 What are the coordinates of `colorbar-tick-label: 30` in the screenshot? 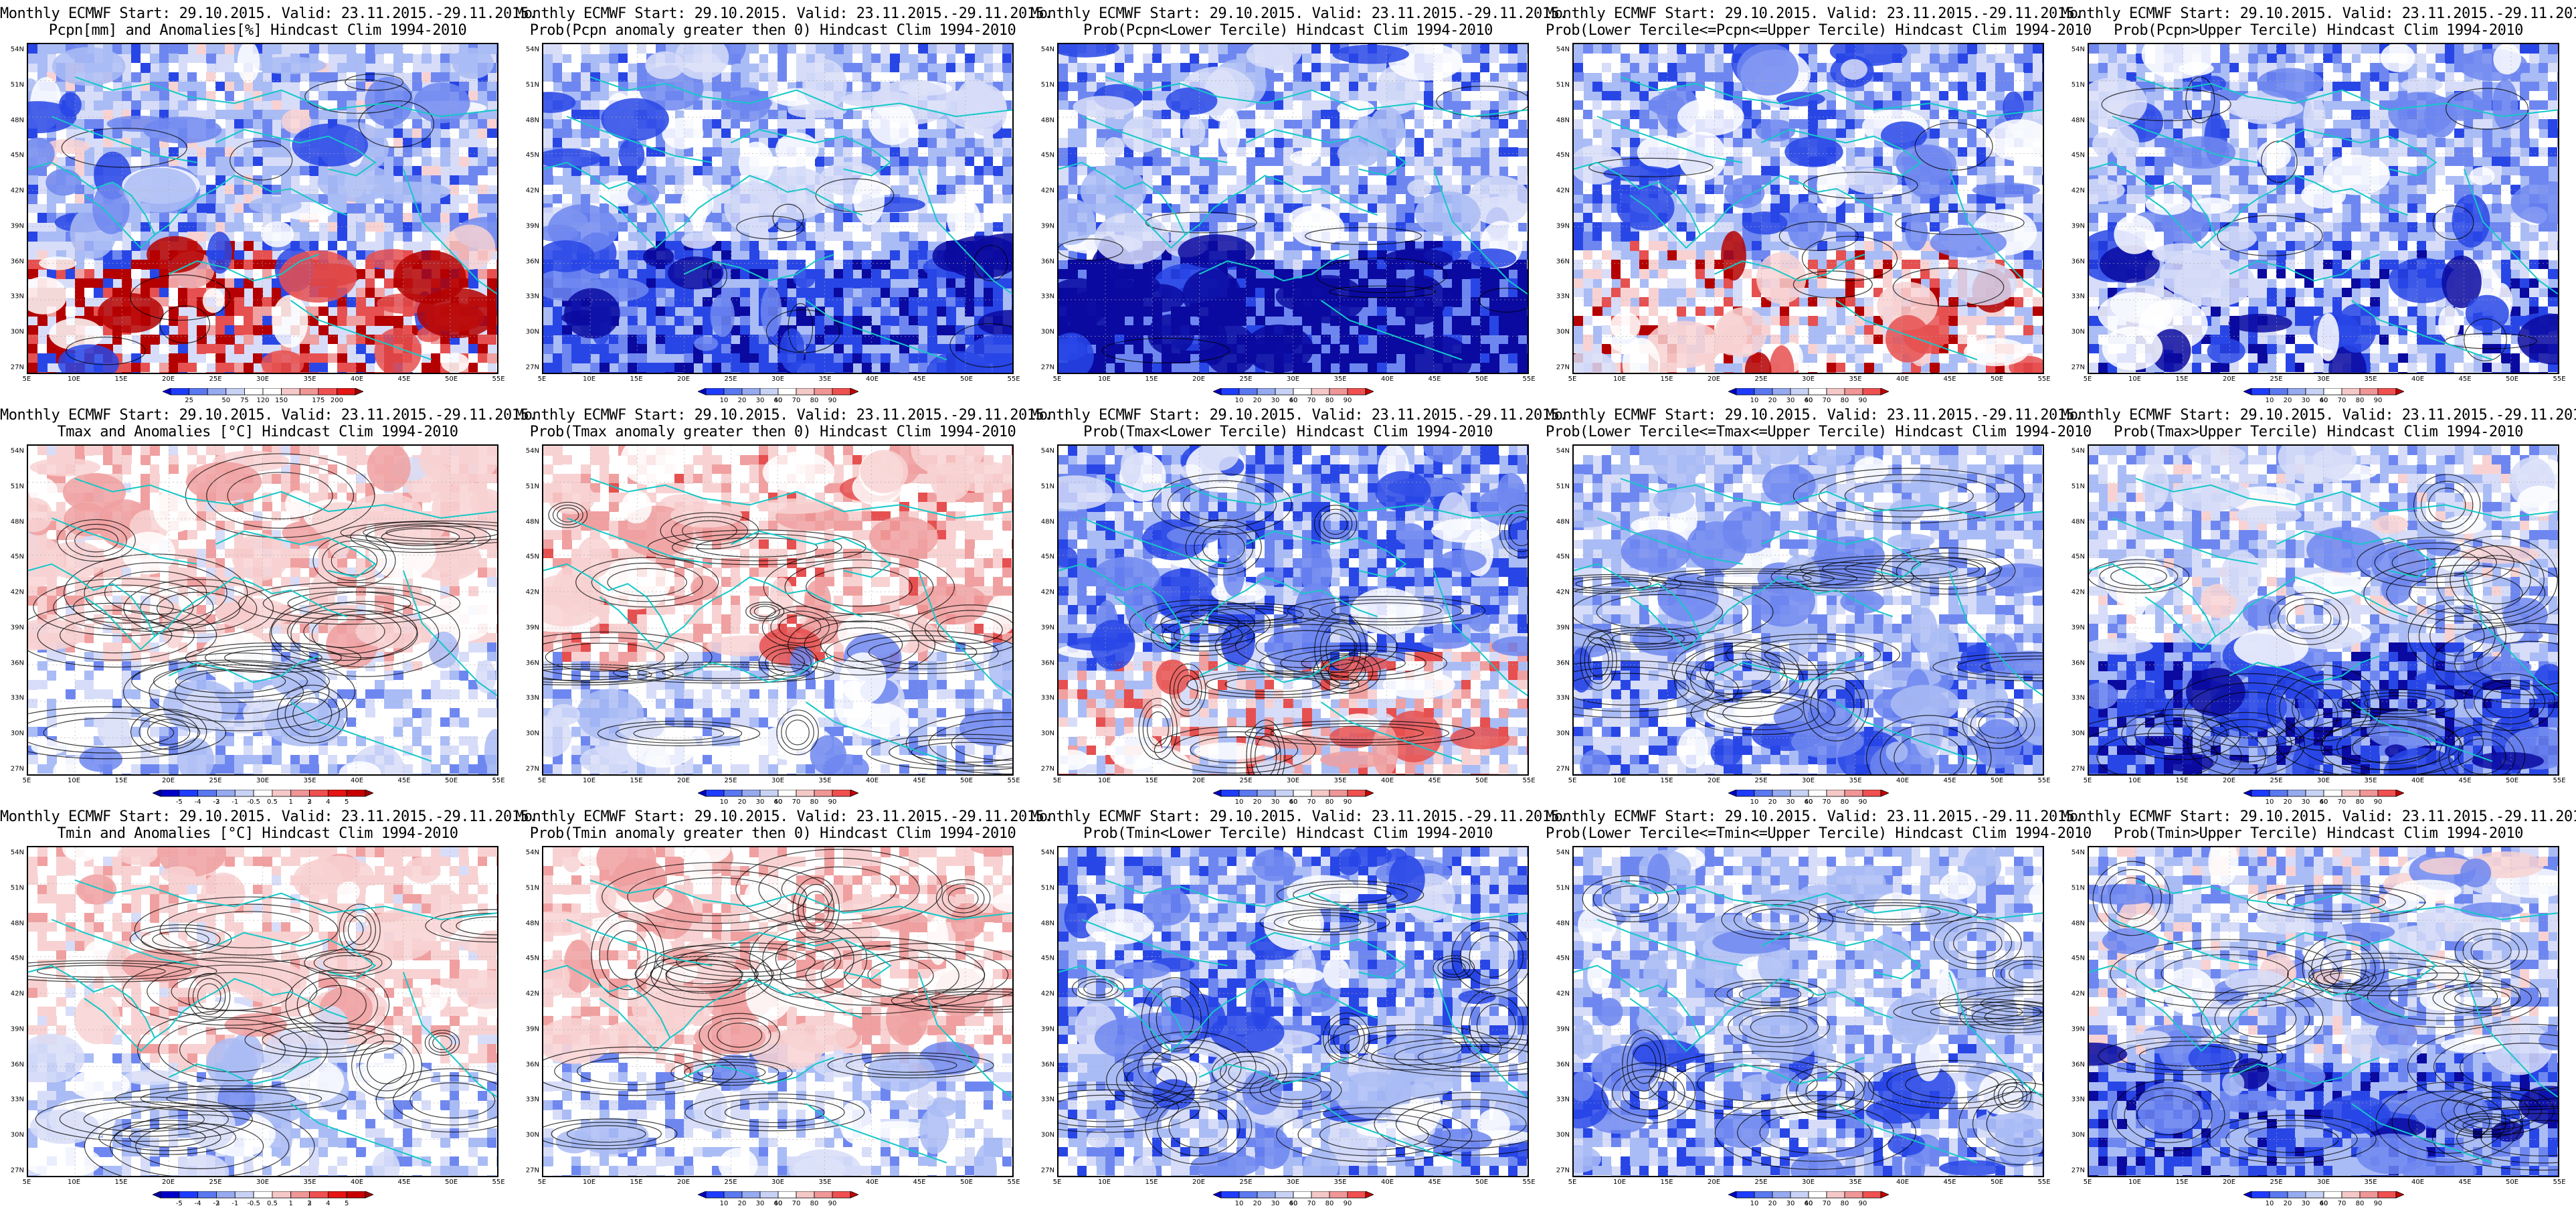 It's located at (1275, 802).